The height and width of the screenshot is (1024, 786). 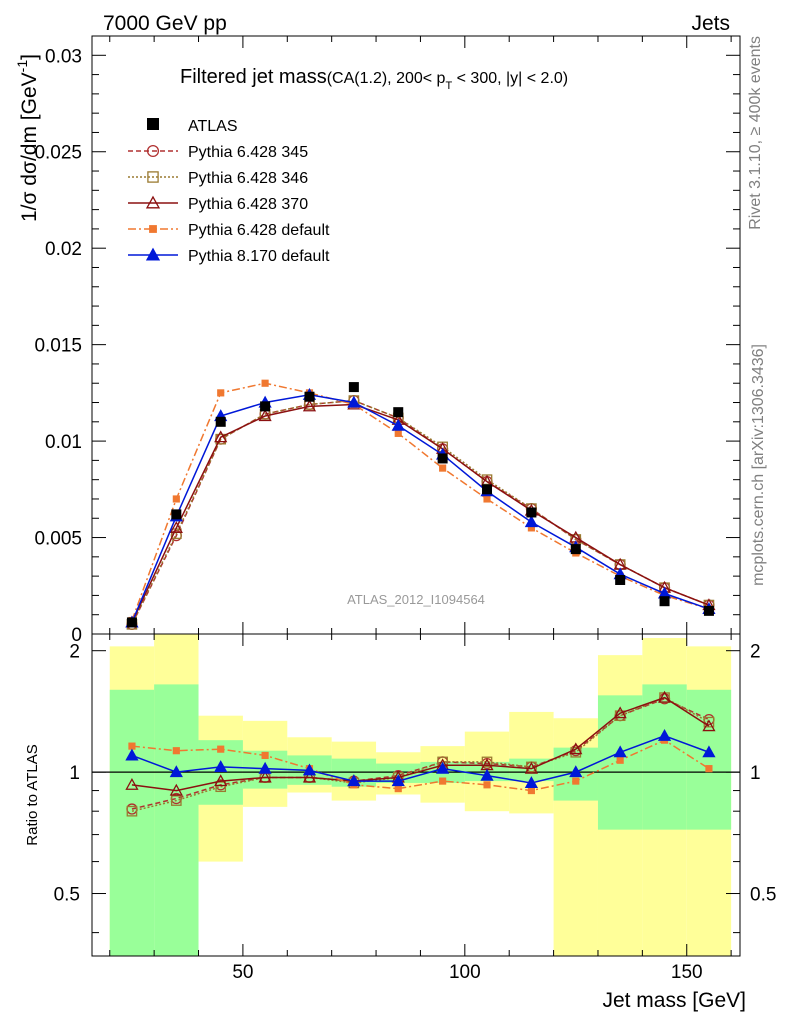 What do you see at coordinates (63, 249) in the screenshot?
I see `y-tick-label: 0.02` at bounding box center [63, 249].